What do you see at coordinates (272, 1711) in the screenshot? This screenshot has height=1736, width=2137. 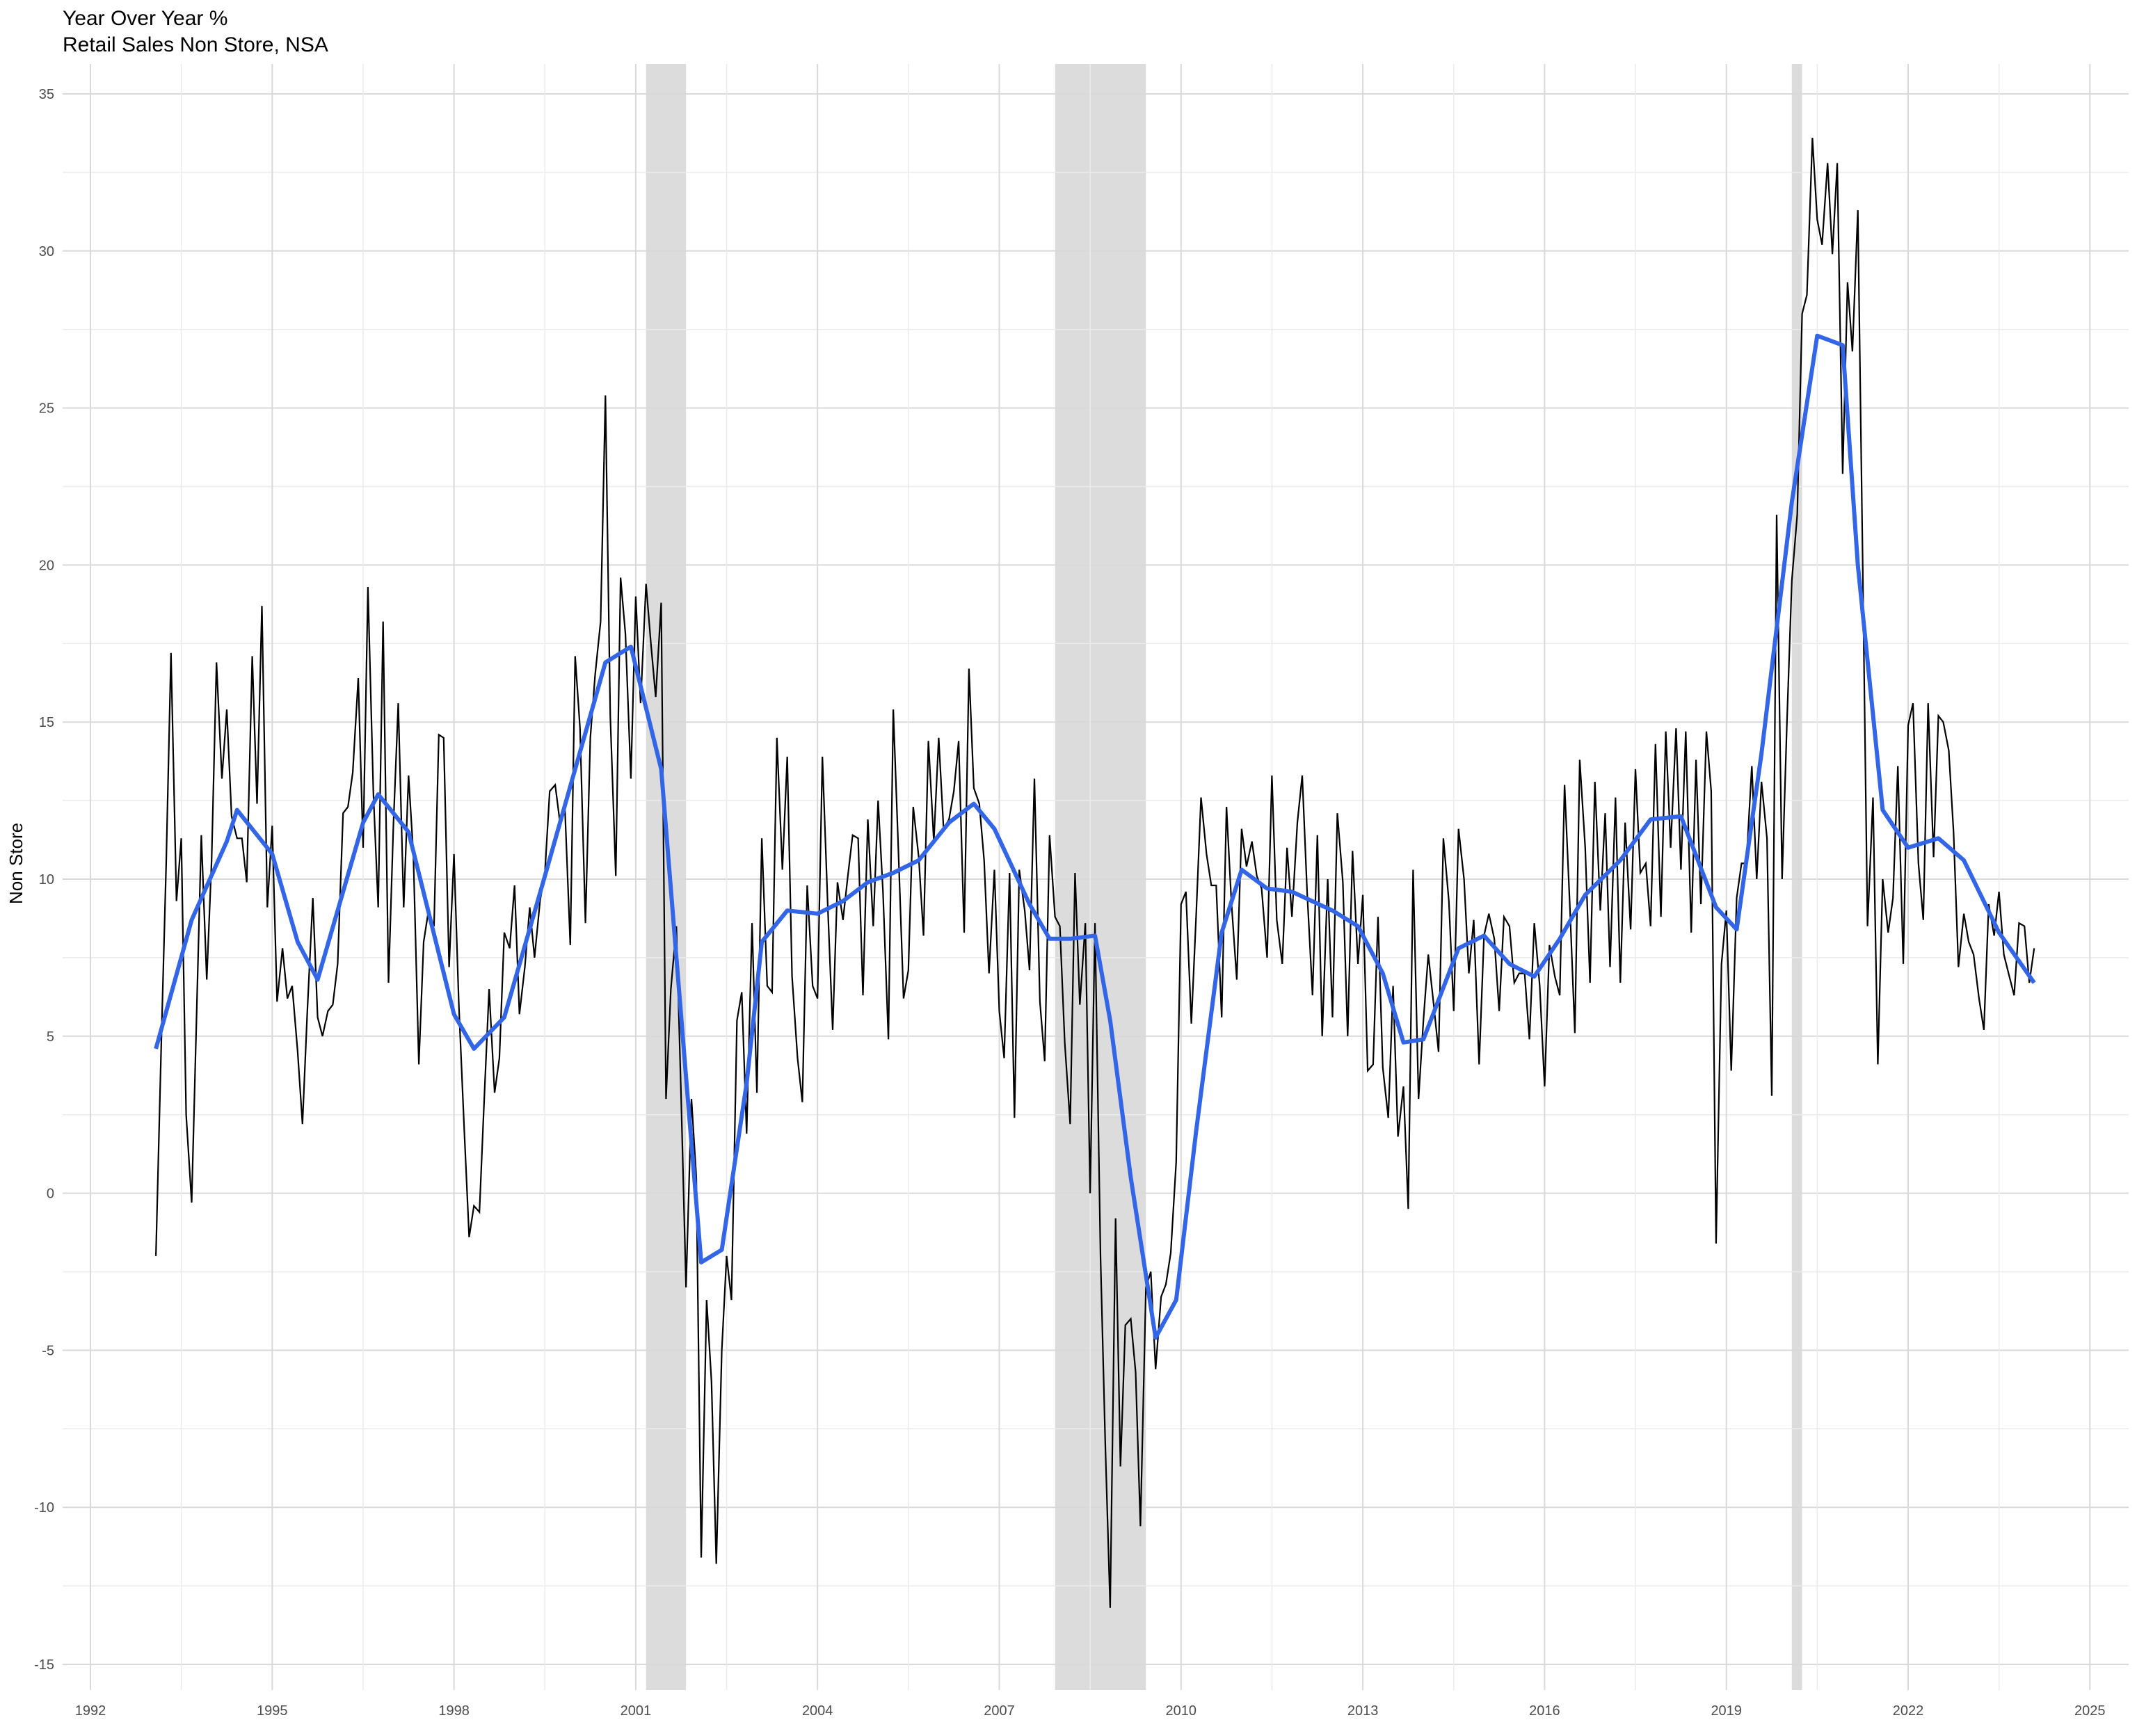 I see `x-tick-label: 1995` at bounding box center [272, 1711].